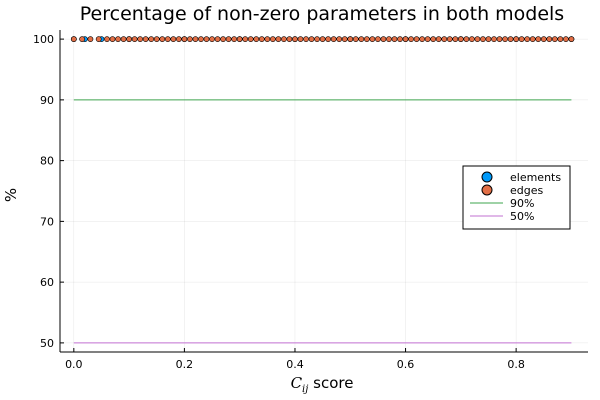  Describe the element at coordinates (527, 190) in the screenshot. I see `legend-label: edges` at that location.